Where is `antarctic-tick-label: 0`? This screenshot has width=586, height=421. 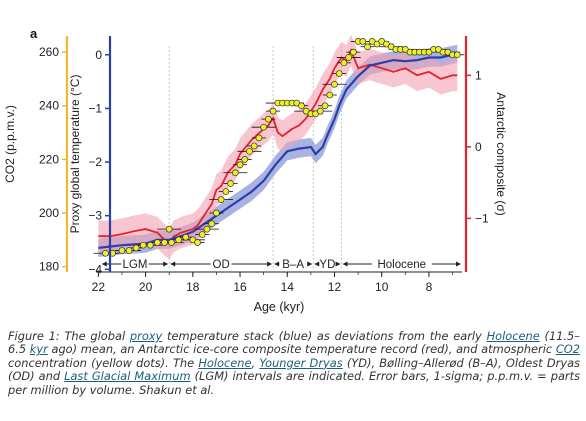 antarctic-tick-label: 0 is located at coordinates (478, 147).